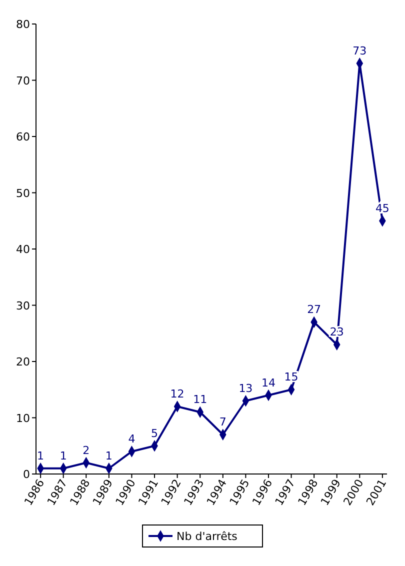  I want to click on legend-label: Nb d'arrêts, so click(207, 536).